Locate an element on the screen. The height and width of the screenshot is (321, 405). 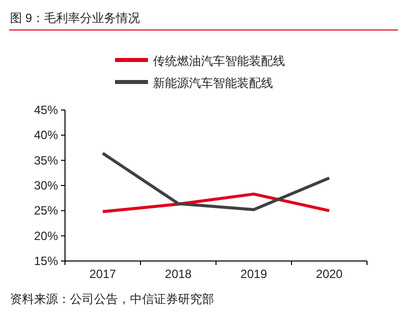
title: 图 9：毛利率分业务情况 is located at coordinates (75, 18).